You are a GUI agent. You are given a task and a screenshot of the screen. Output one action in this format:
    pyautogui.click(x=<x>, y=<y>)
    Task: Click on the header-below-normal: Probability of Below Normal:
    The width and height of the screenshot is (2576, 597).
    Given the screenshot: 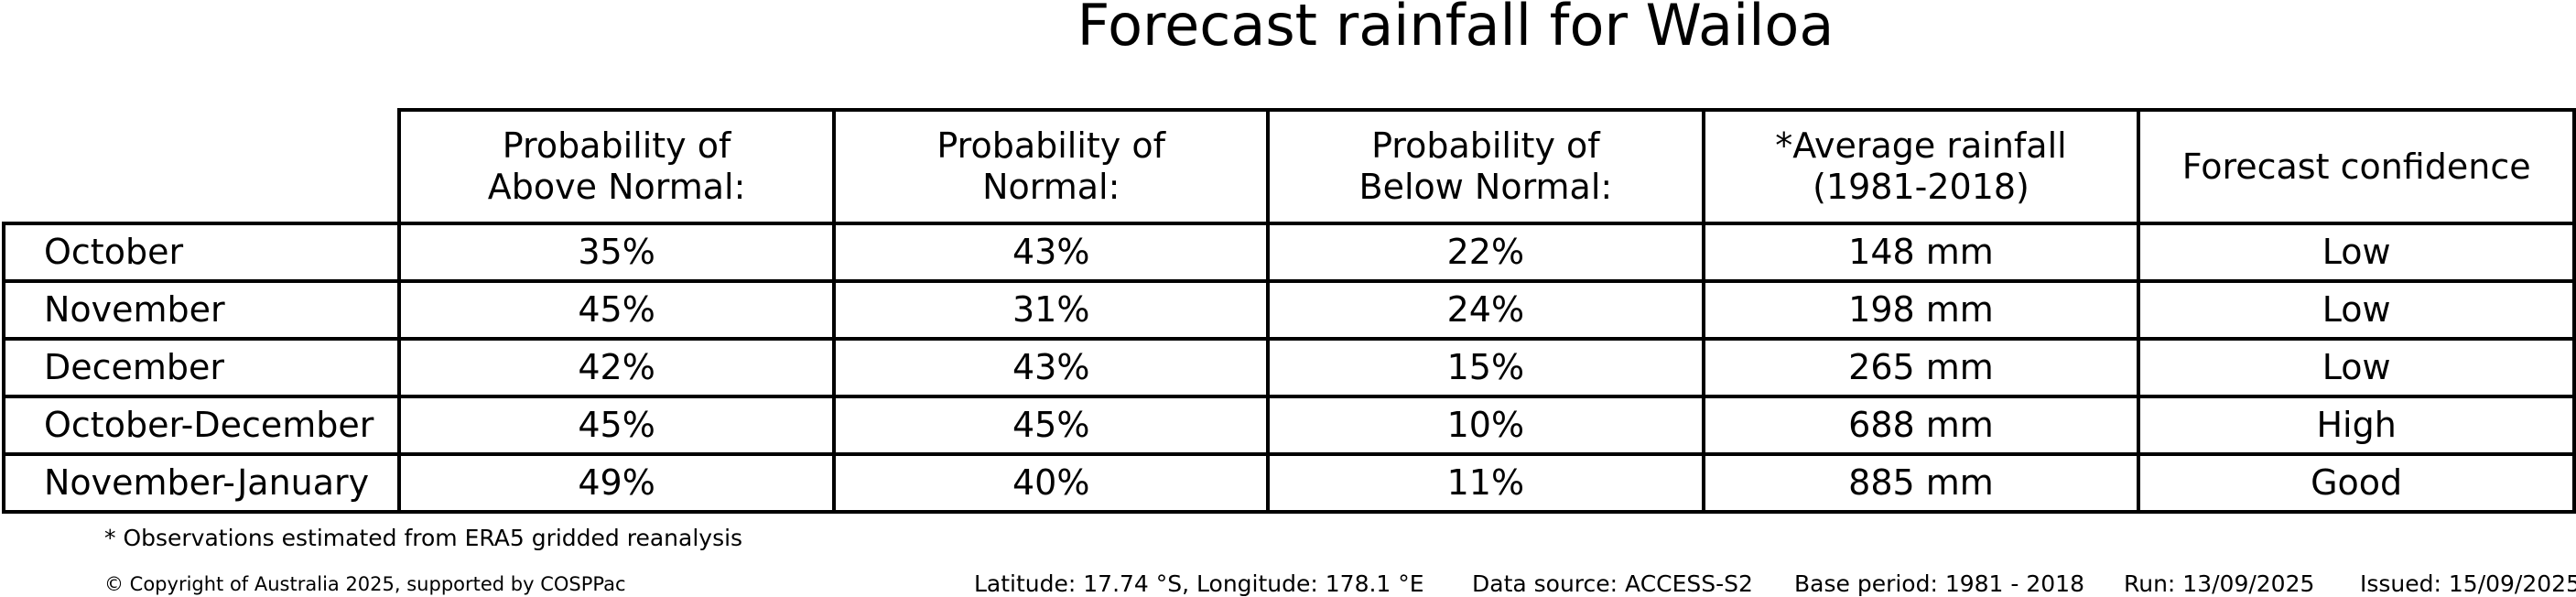 What is the action you would take?
    pyautogui.click(x=1486, y=166)
    